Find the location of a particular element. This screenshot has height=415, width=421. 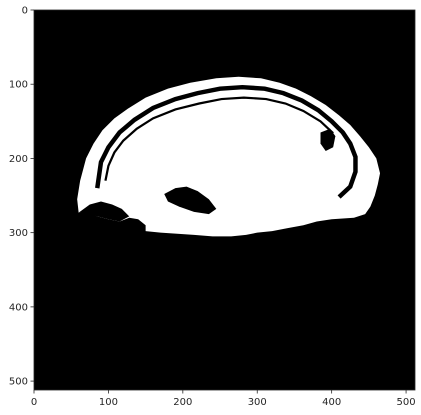

y-tick-label: 200 is located at coordinates (18, 159).